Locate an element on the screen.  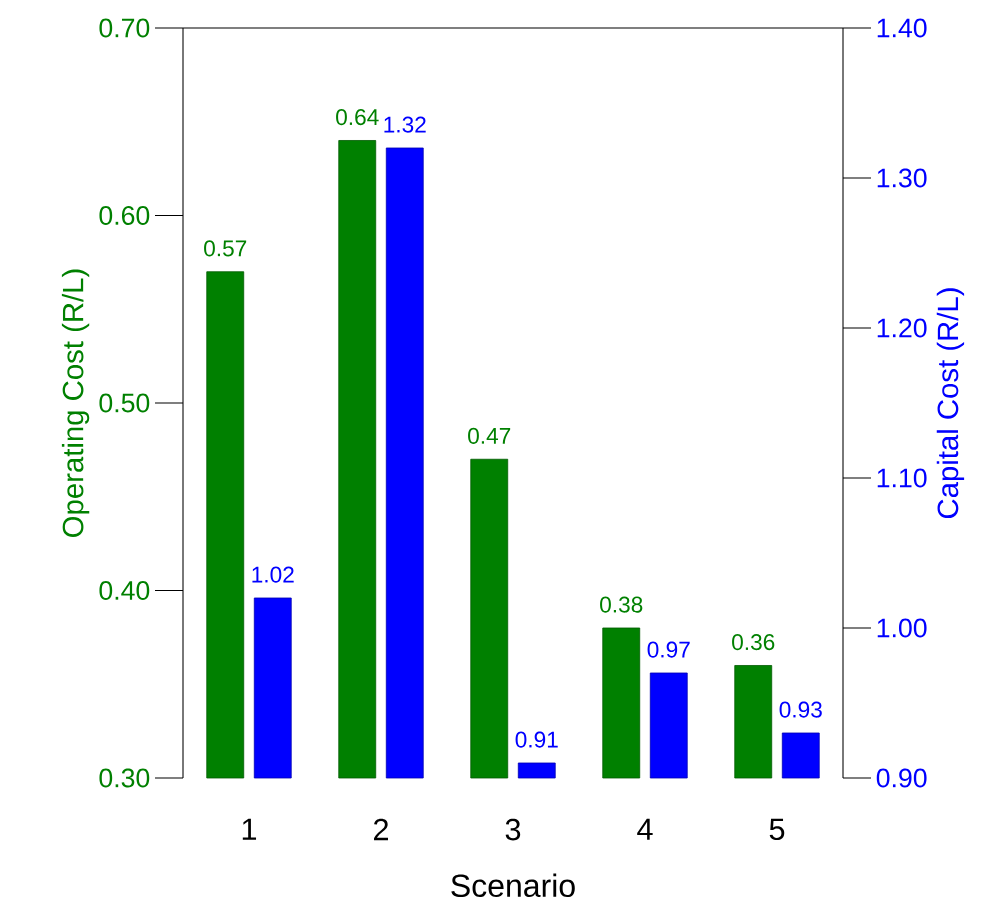
y-axis-title: Operating Cost (R/L) is located at coordinates (75, 403).